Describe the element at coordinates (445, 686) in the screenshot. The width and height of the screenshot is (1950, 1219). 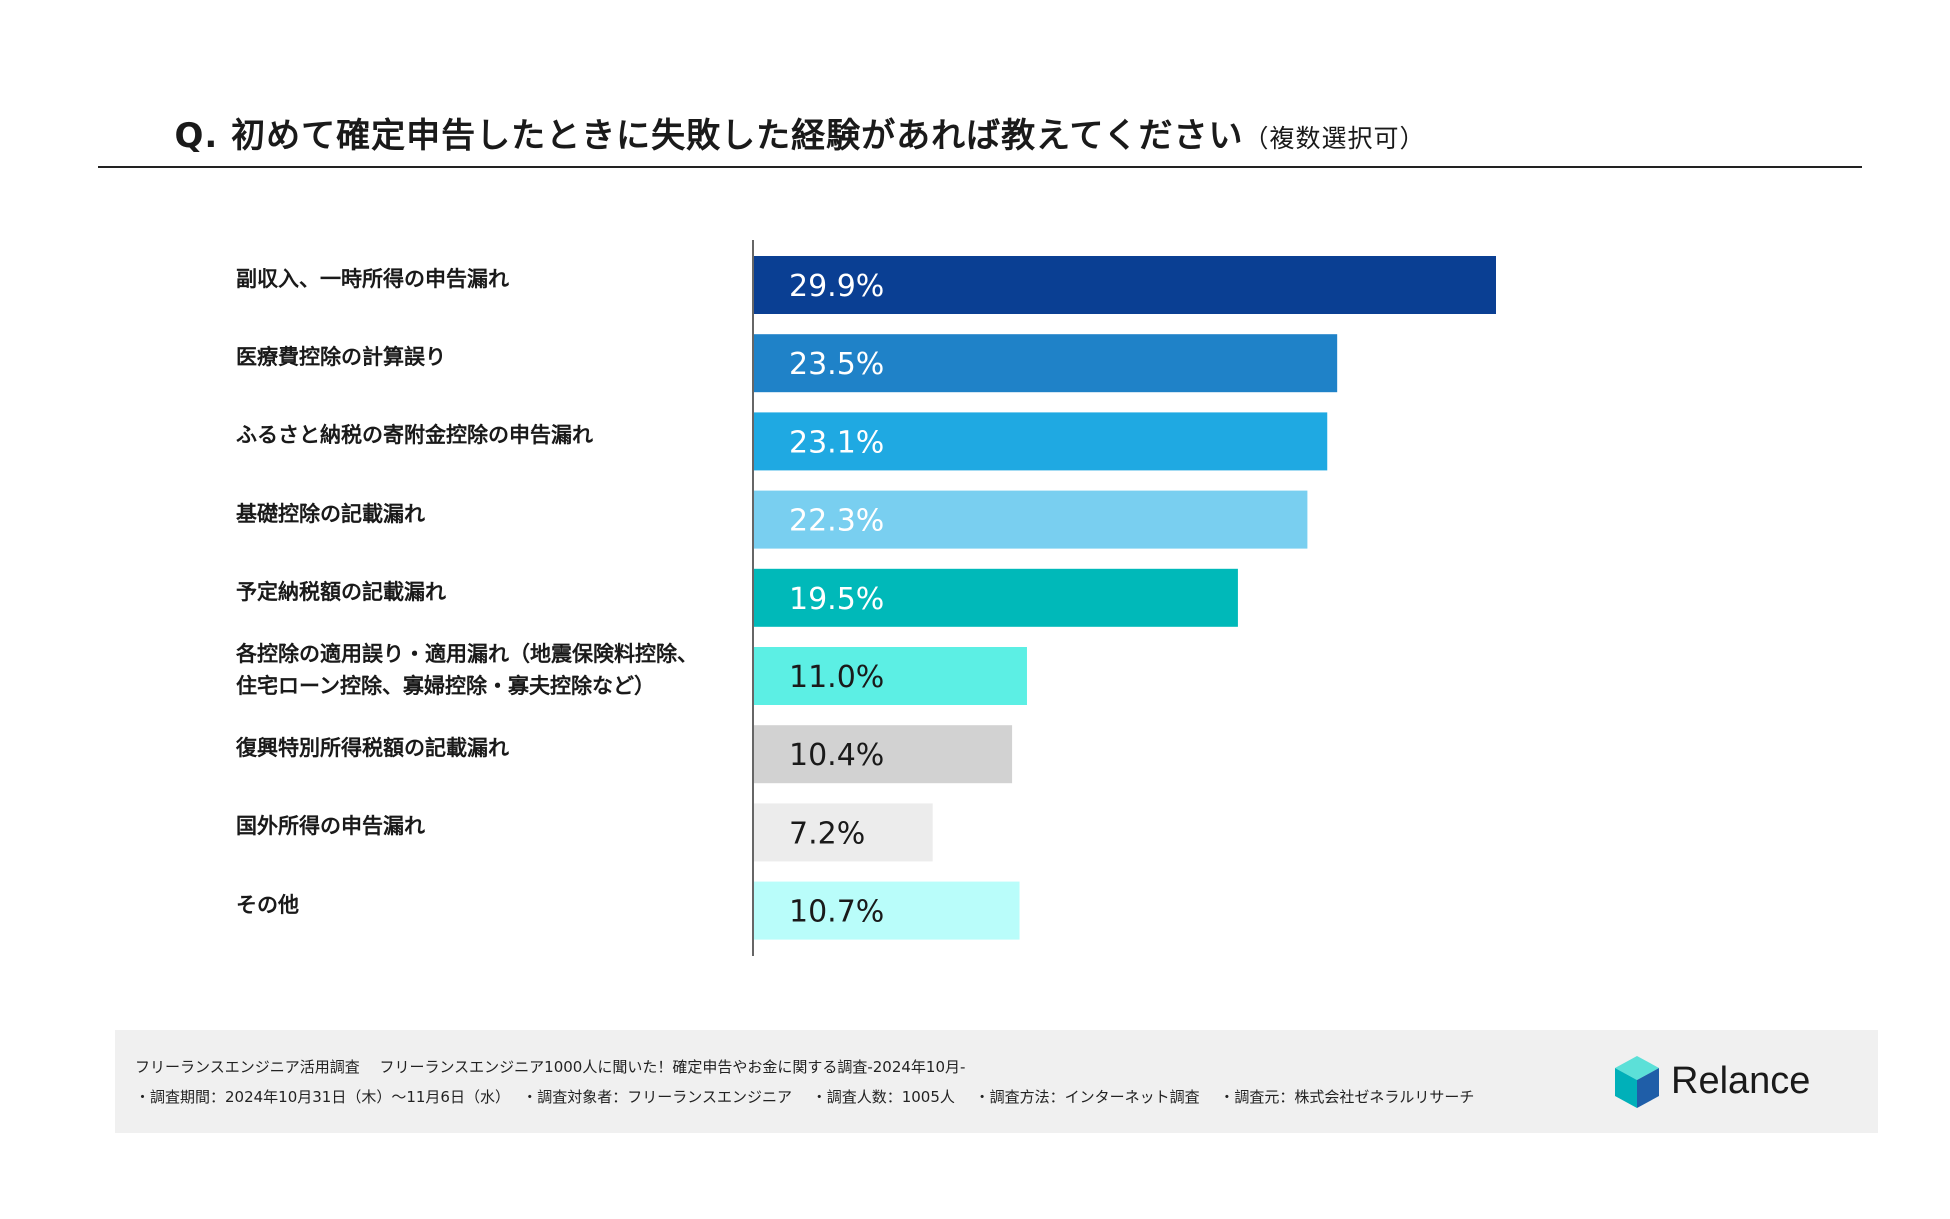
I see `category-label-line: 住宅ローン控除、寡婦控除・寡夫控除など）` at that location.